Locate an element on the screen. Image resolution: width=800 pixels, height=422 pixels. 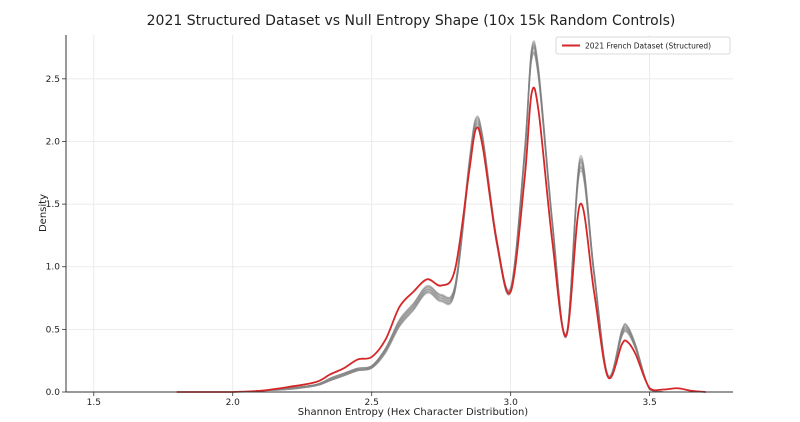
y-ticks: 0.0 0.5 1.0 1.5 2.0 2.5 is located at coordinates (56, 236).